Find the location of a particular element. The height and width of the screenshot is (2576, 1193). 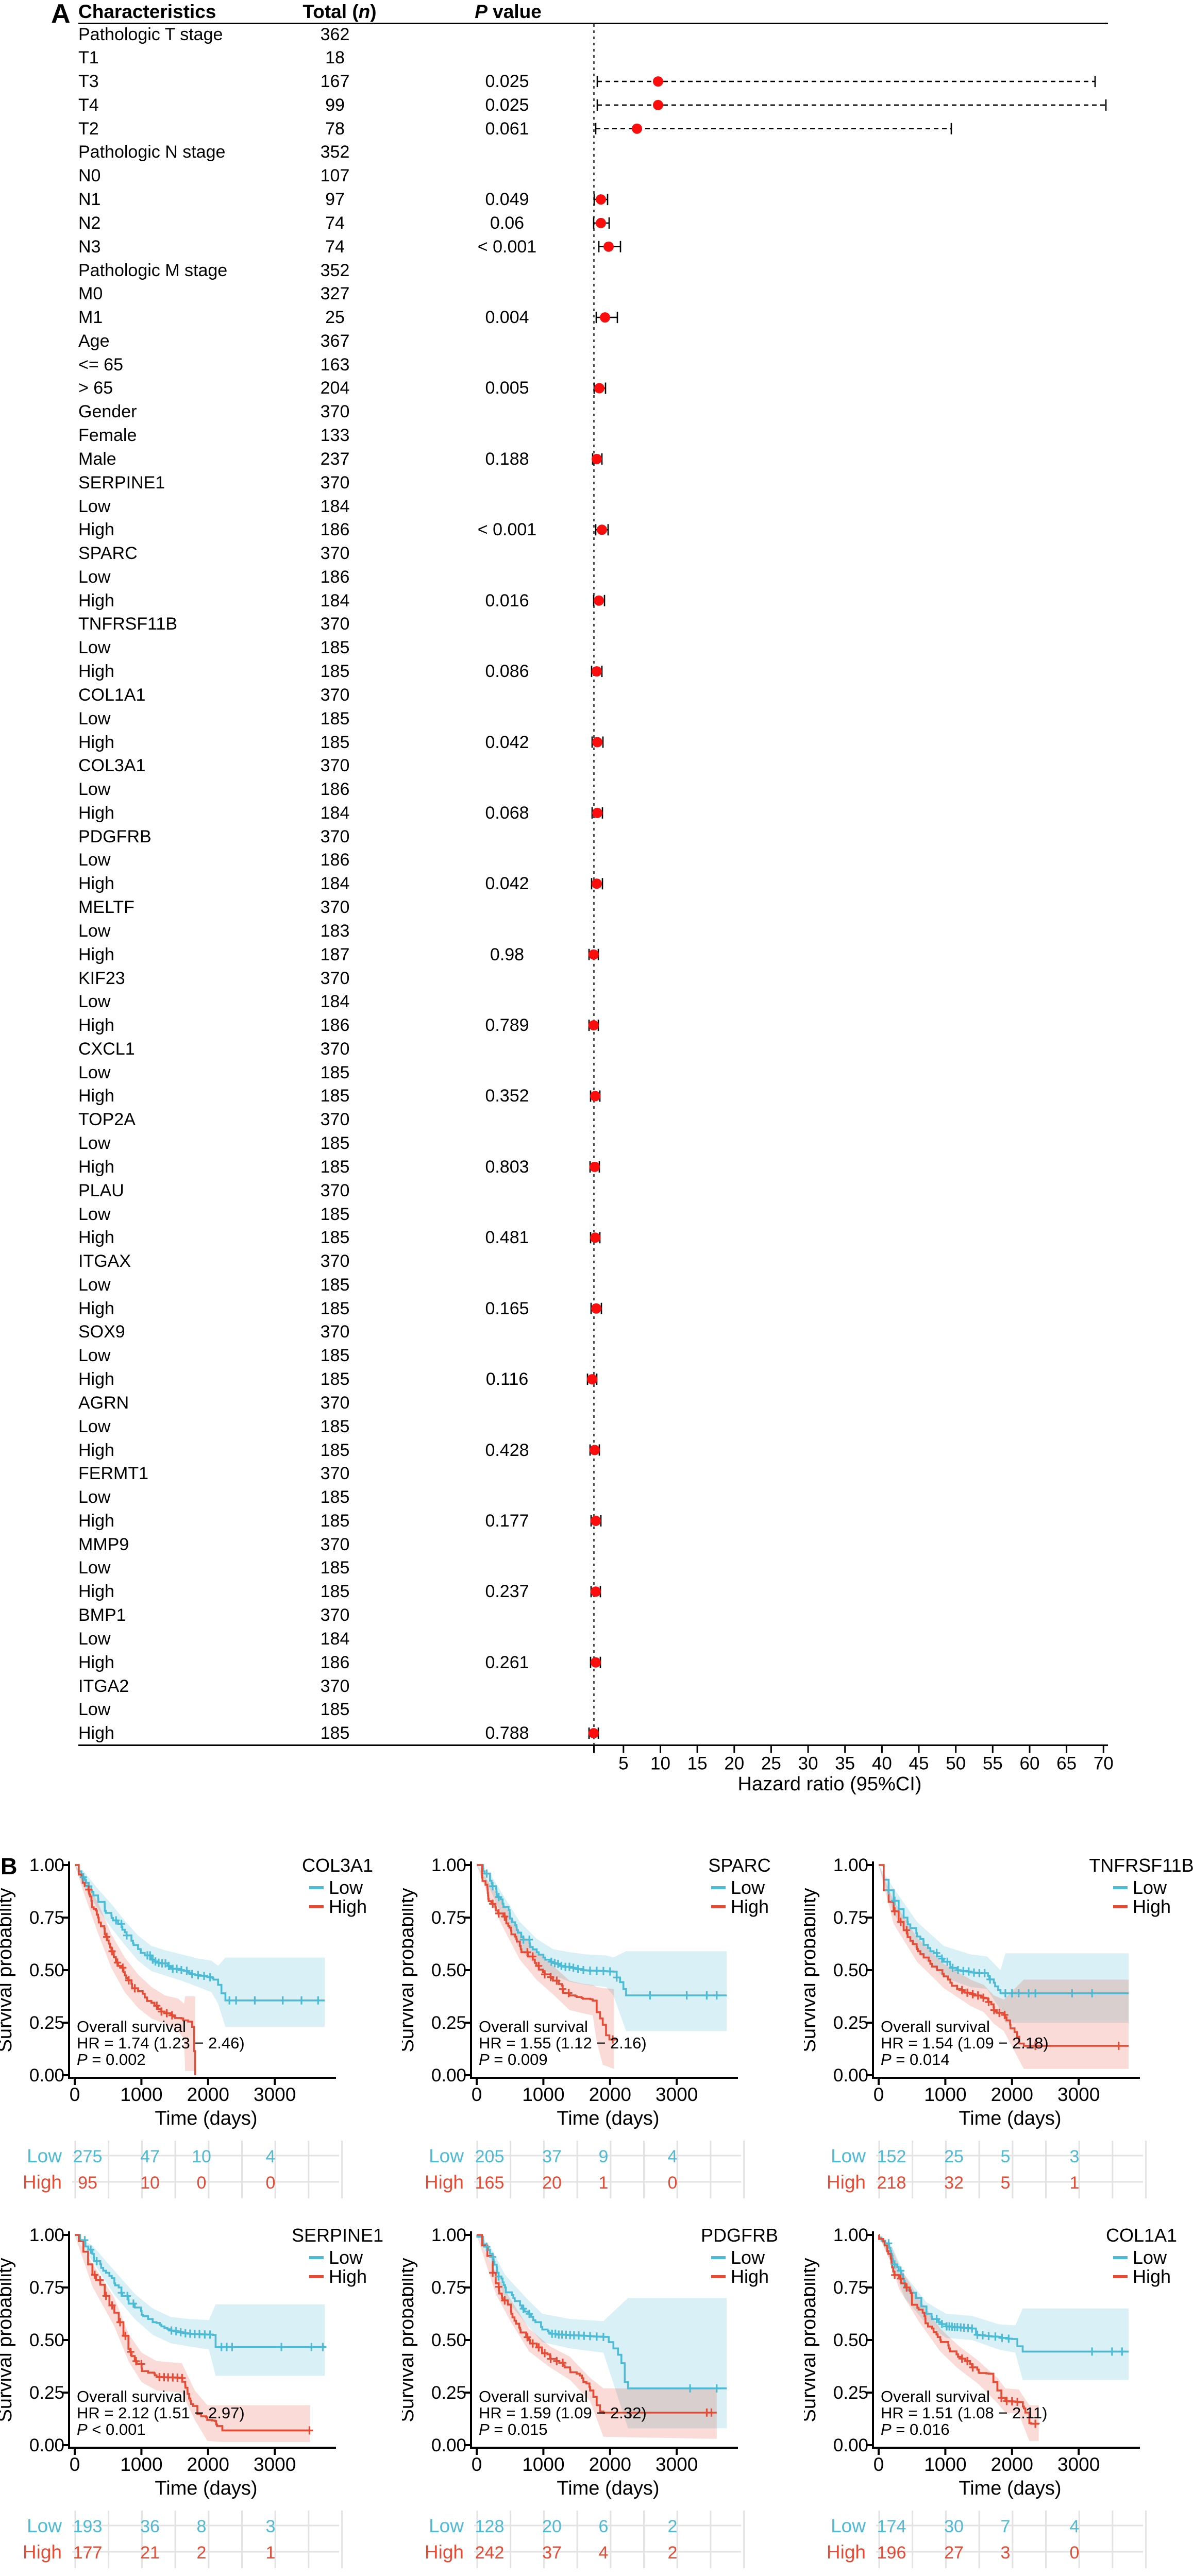

svg-text: 2 is located at coordinates (202, 2553).